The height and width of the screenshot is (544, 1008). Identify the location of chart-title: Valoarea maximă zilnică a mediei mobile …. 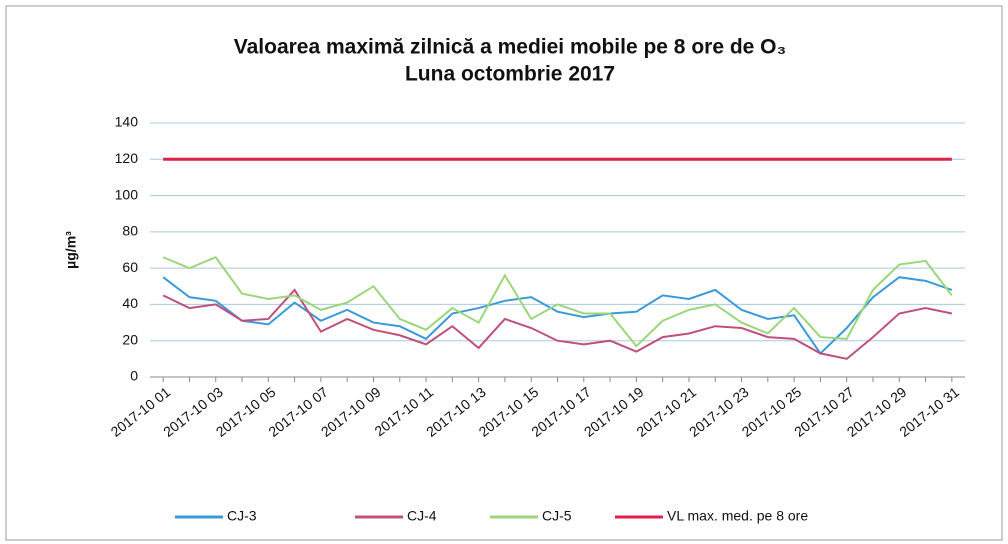
(510, 47).